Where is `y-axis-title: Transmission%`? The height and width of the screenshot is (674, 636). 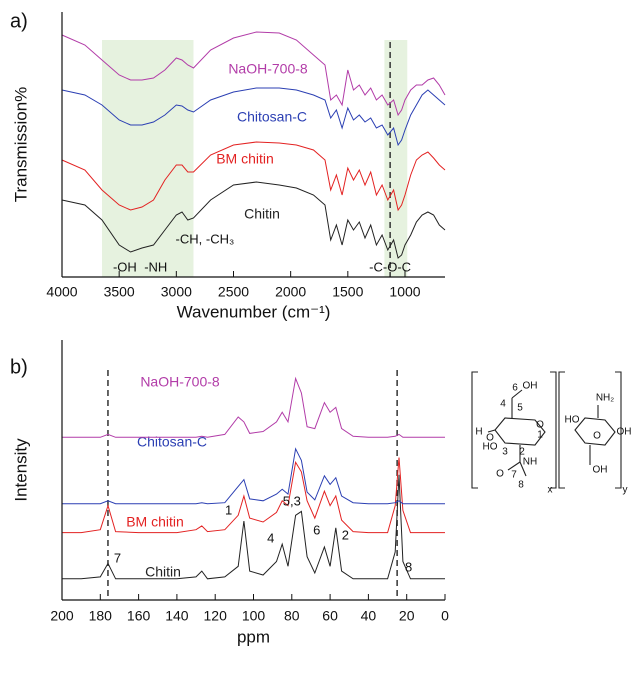 y-axis-title: Transmission% is located at coordinates (20, 145).